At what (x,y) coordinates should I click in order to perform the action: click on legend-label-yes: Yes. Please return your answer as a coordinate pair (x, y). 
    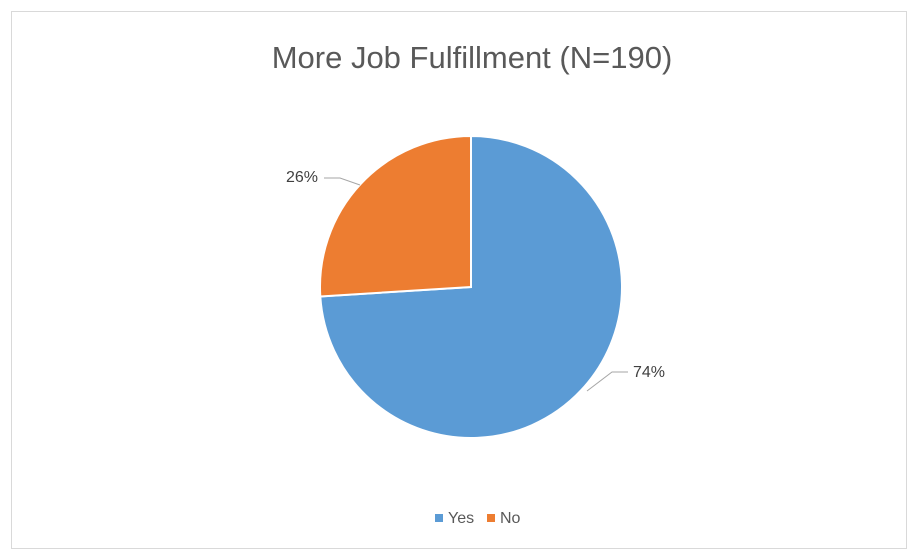
    Looking at the image, I should click on (461, 518).